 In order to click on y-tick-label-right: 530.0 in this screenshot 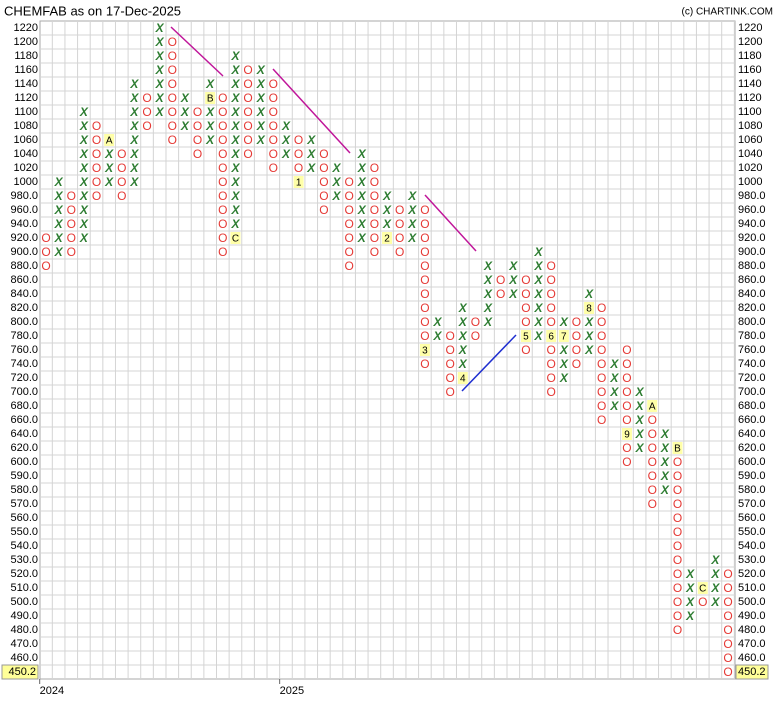, I will do `click(752, 560)`.